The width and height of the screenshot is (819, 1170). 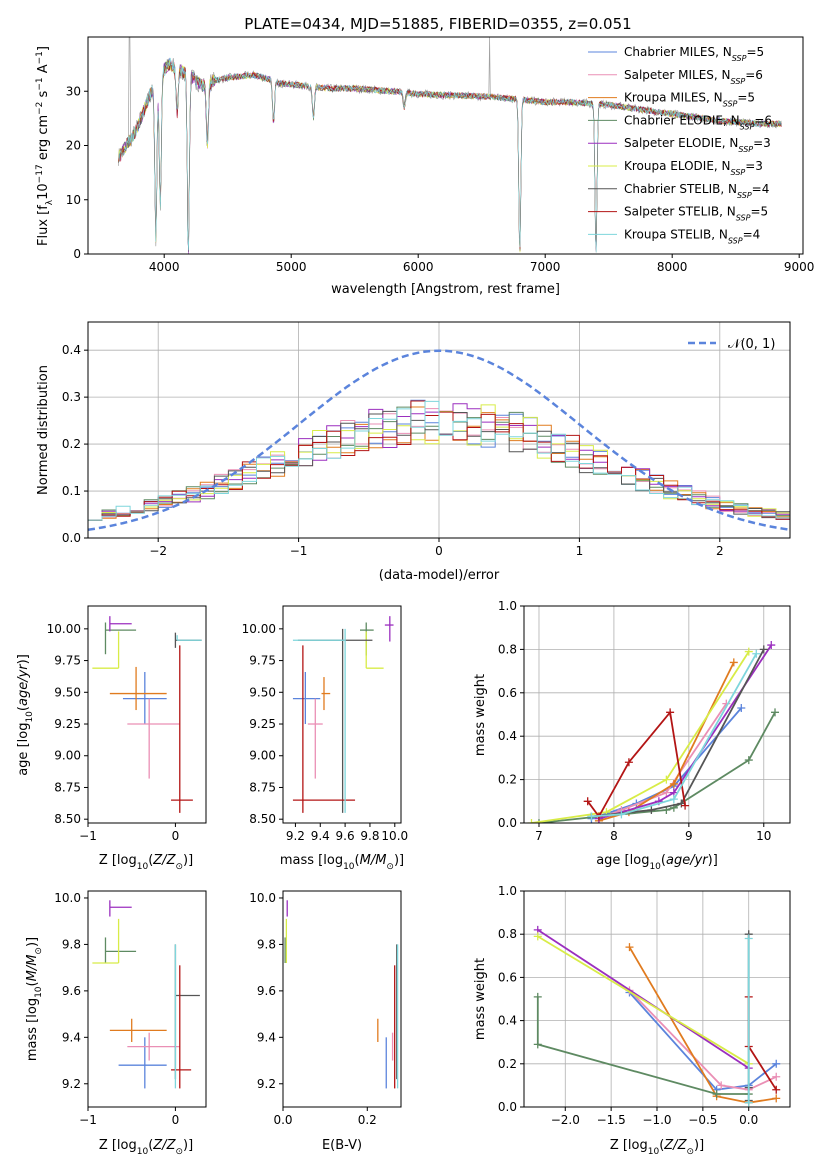 What do you see at coordinates (614, 836) in the screenshot?
I see `x-tick-label: 8` at bounding box center [614, 836].